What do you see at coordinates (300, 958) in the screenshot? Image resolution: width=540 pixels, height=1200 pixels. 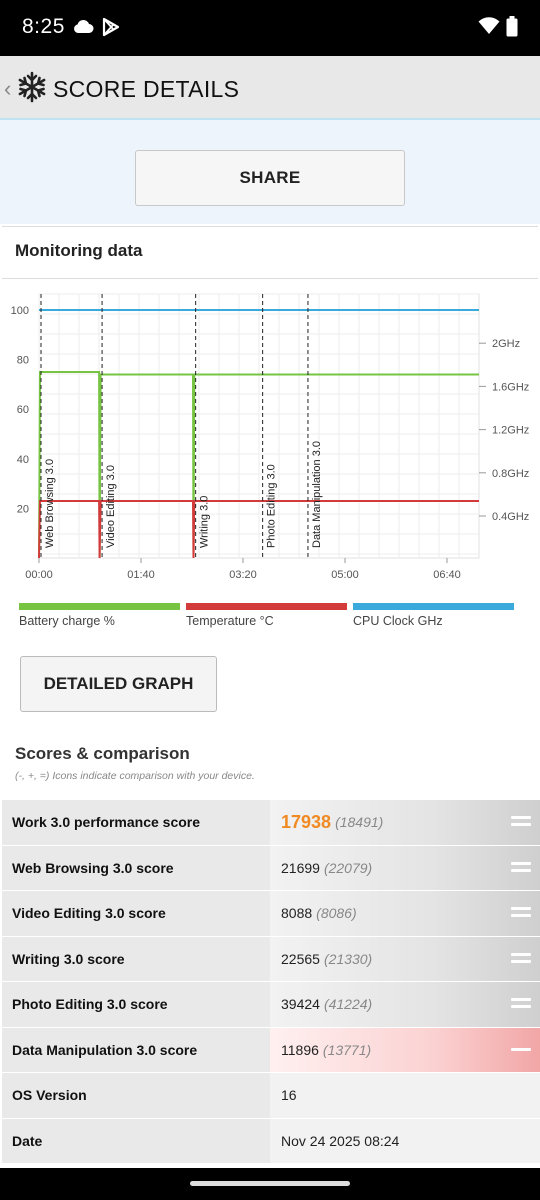 I see `score-value: 22565` at bounding box center [300, 958].